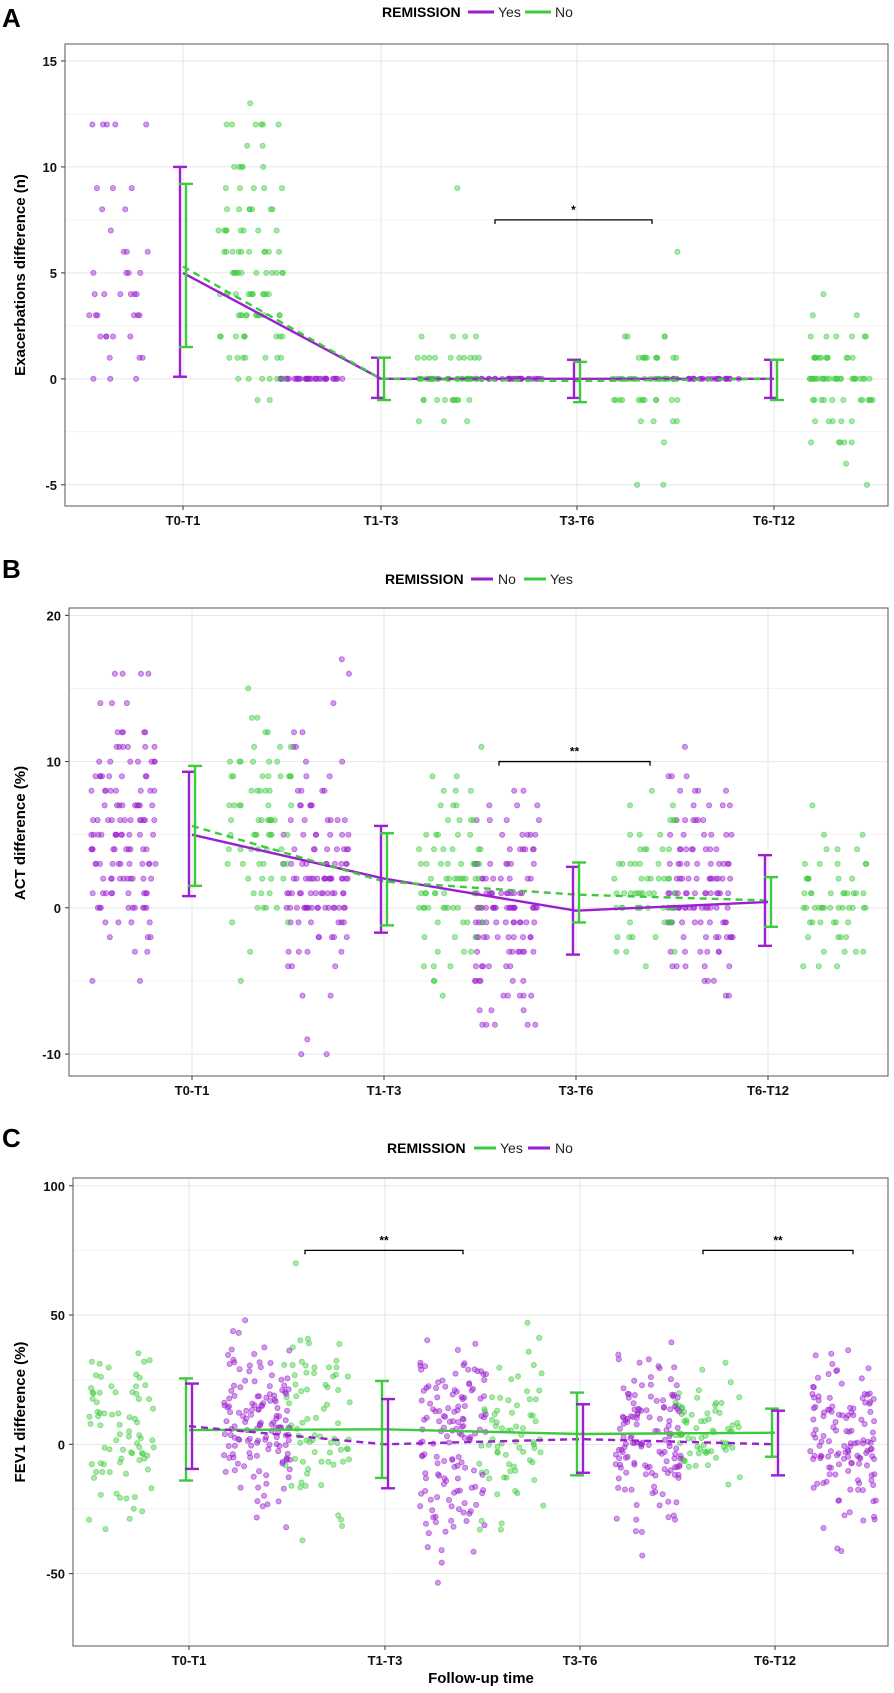  Describe the element at coordinates (775, 1660) in the screenshot. I see `x-tick-label-c-3: T6-T12` at that location.